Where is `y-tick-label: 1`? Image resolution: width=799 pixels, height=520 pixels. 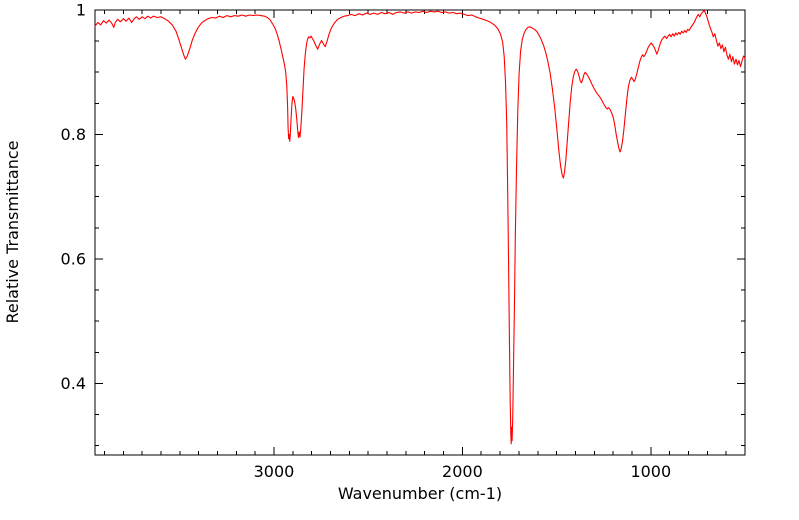 y-tick-label: 1 is located at coordinates (81, 10).